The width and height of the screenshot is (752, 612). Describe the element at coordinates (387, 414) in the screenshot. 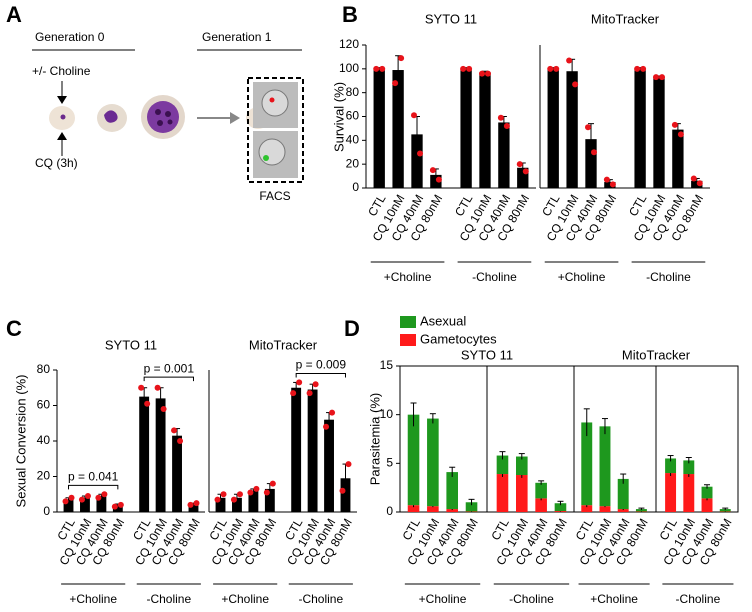

I see `y-tick-label: 10` at that location.